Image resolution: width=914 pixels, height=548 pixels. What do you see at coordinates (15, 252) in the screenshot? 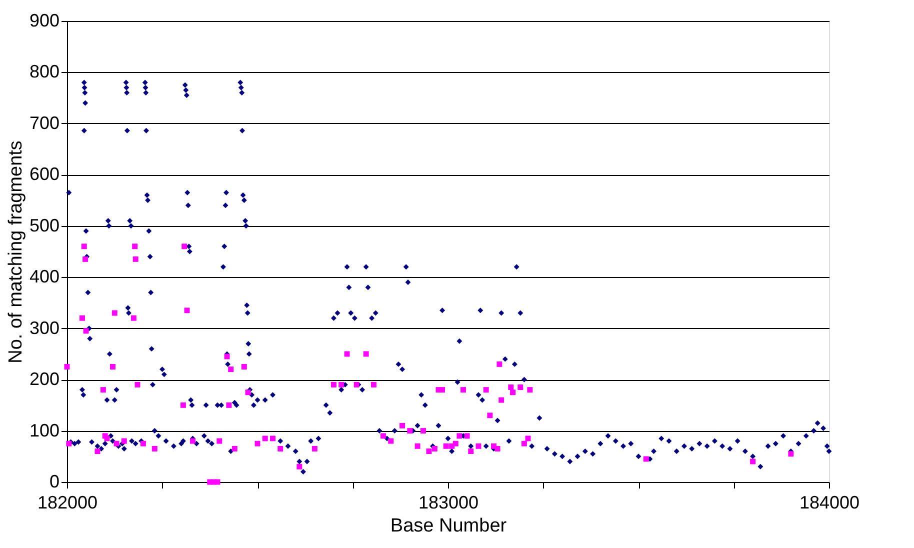
I see `y-axis-title: No. of matching fragments` at bounding box center [15, 252].